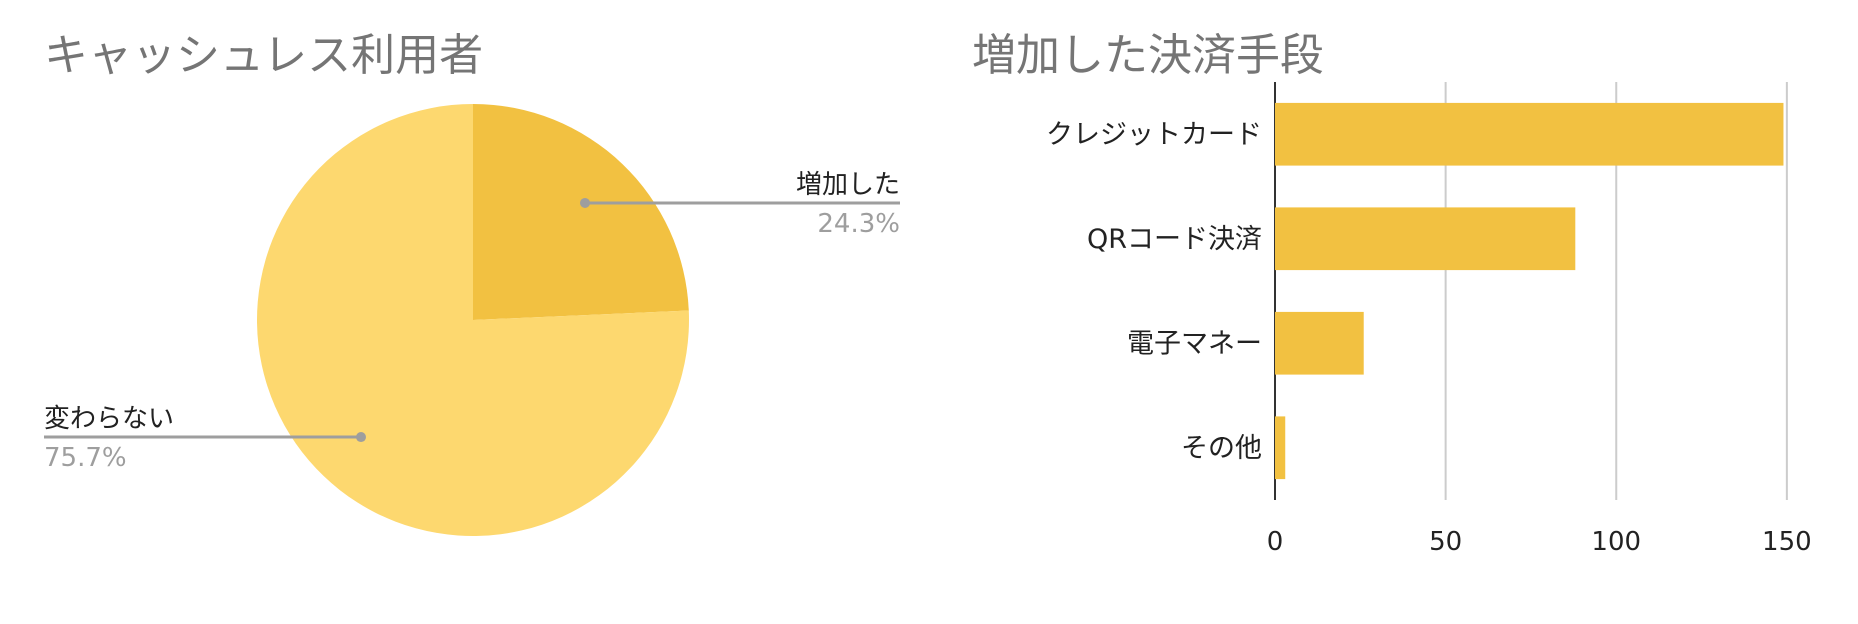 The image size is (1858, 624). I want to click on bar-category-label-2: 電子マネー, so click(1194, 343).